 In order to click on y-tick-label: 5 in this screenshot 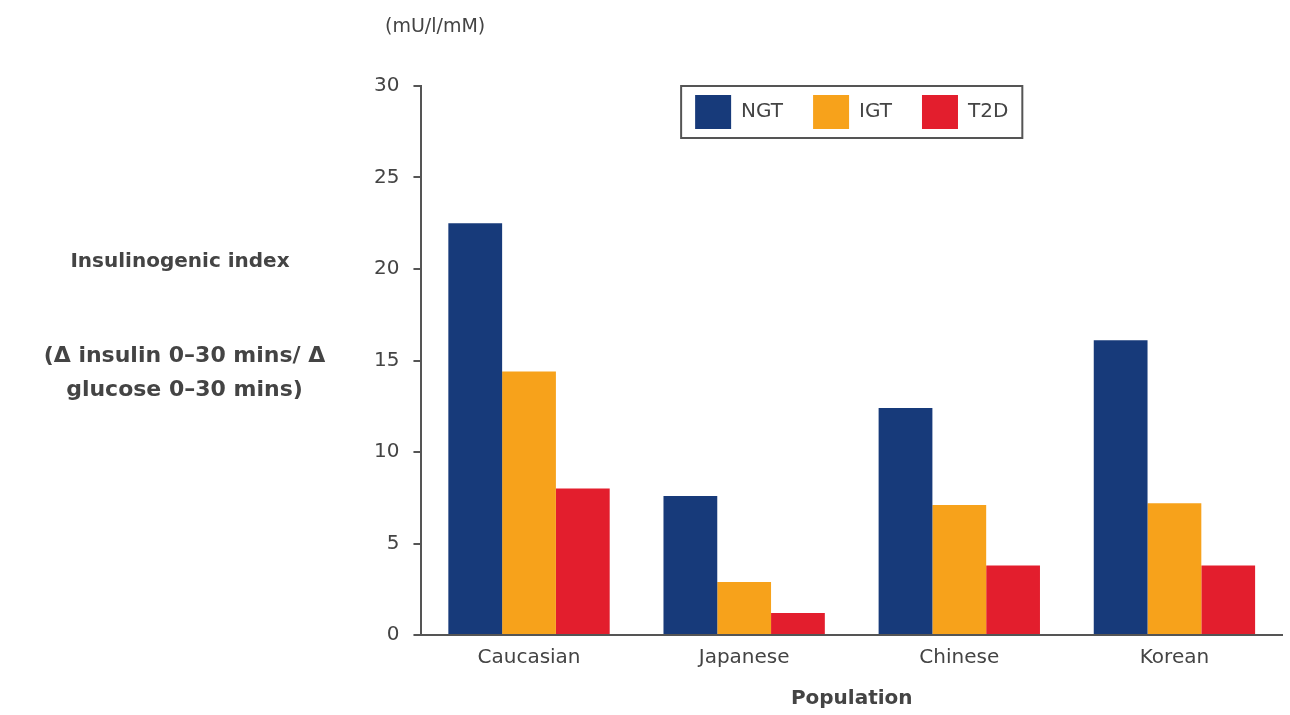, I will do `click(393, 541)`.